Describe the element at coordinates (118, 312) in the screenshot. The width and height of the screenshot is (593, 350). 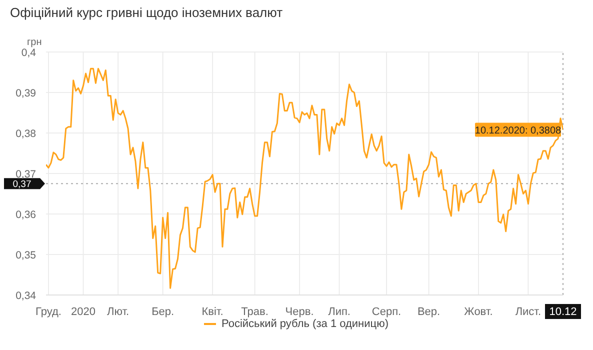
I see `x-tick-label: Лют.` at that location.